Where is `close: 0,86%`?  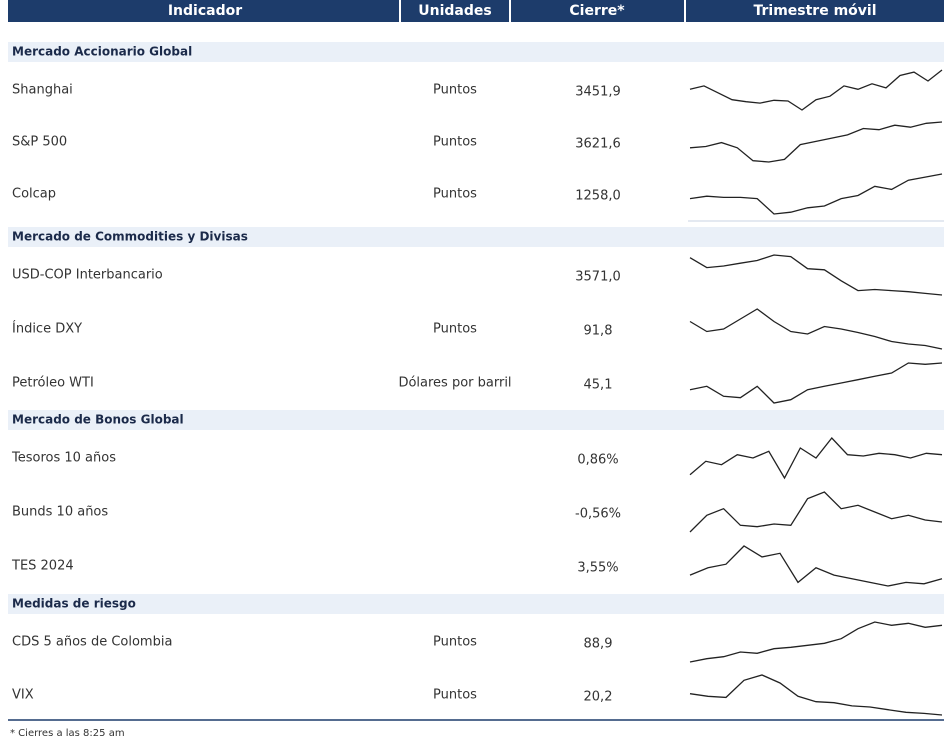 close: 0,86% is located at coordinates (597, 460).